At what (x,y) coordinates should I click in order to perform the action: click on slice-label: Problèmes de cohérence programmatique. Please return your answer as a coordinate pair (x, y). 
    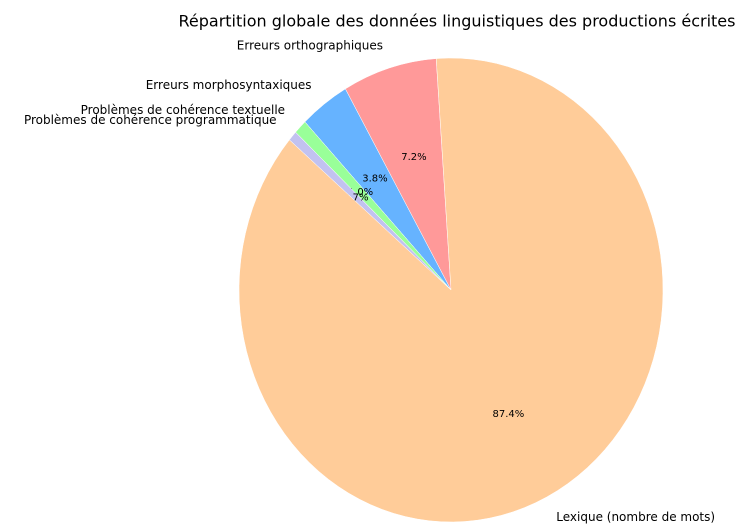
    Looking at the image, I should click on (150, 120).